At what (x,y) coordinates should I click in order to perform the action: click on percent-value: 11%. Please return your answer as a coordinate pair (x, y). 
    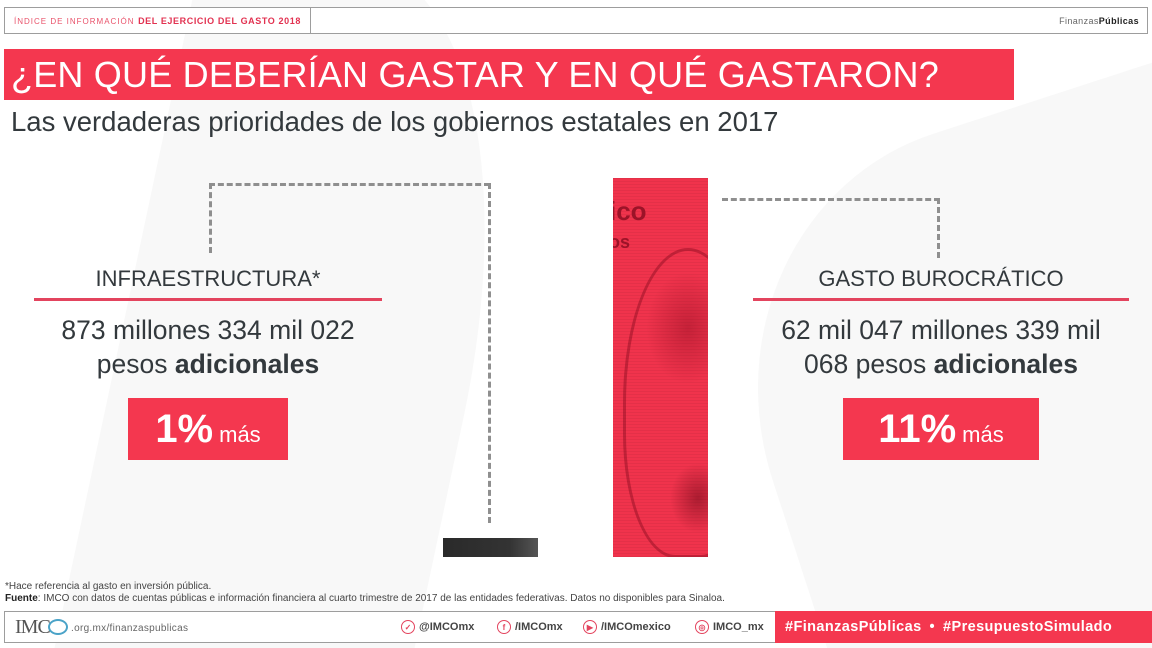
    Looking at the image, I should click on (917, 429).